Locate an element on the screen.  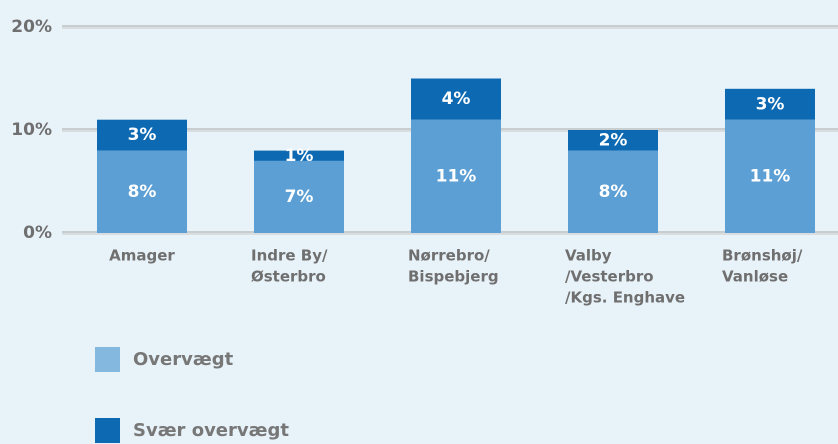
legend-label: Svær overvægt is located at coordinates (211, 430).